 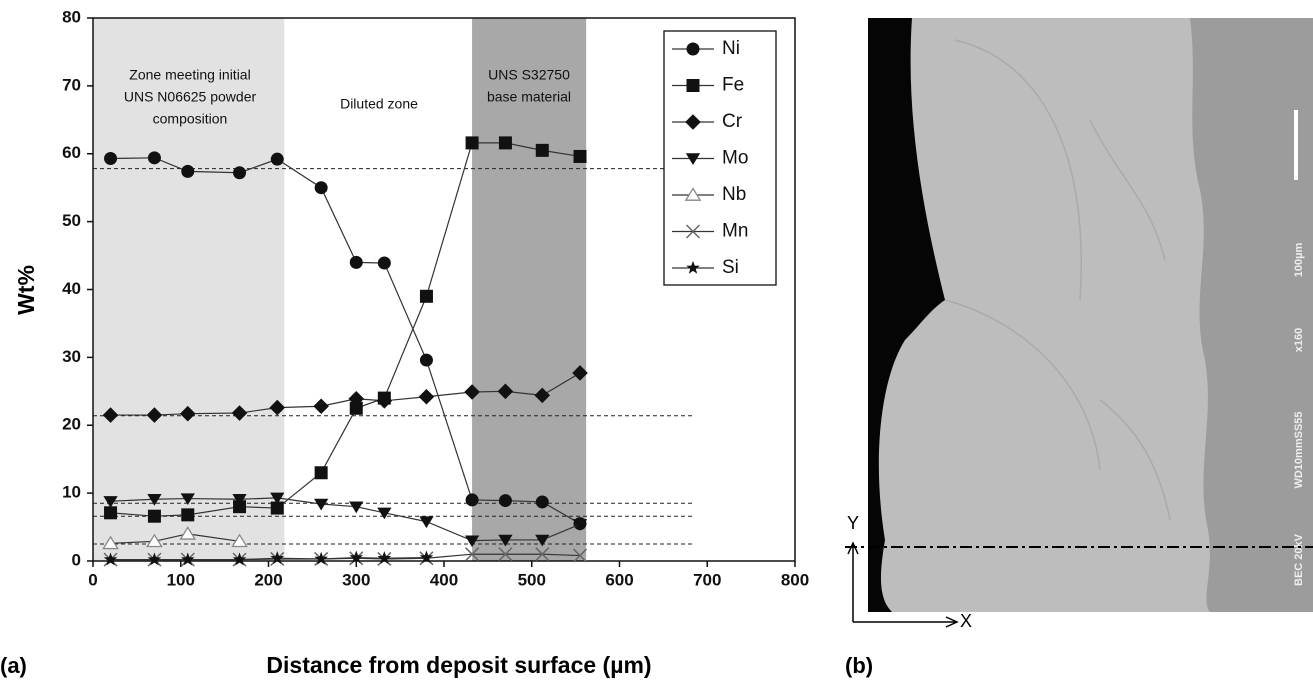 I want to click on legend-label: Mn, so click(x=735, y=231).